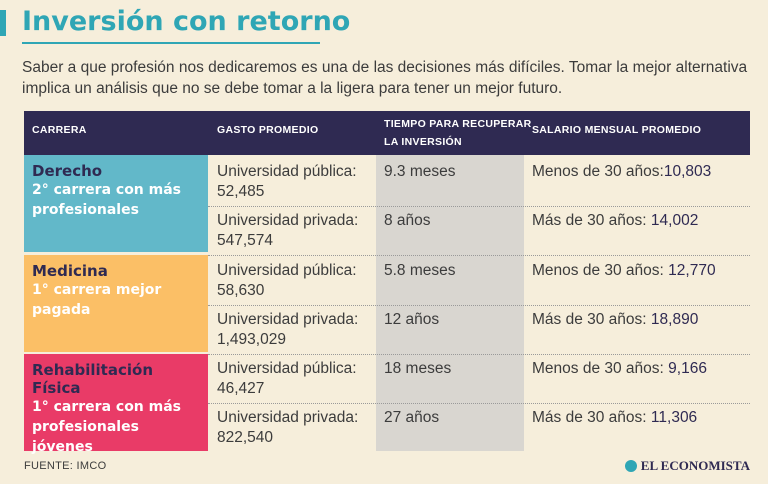  Describe the element at coordinates (412, 417) in the screenshot. I see `tiempo-cell: 27 años` at that location.